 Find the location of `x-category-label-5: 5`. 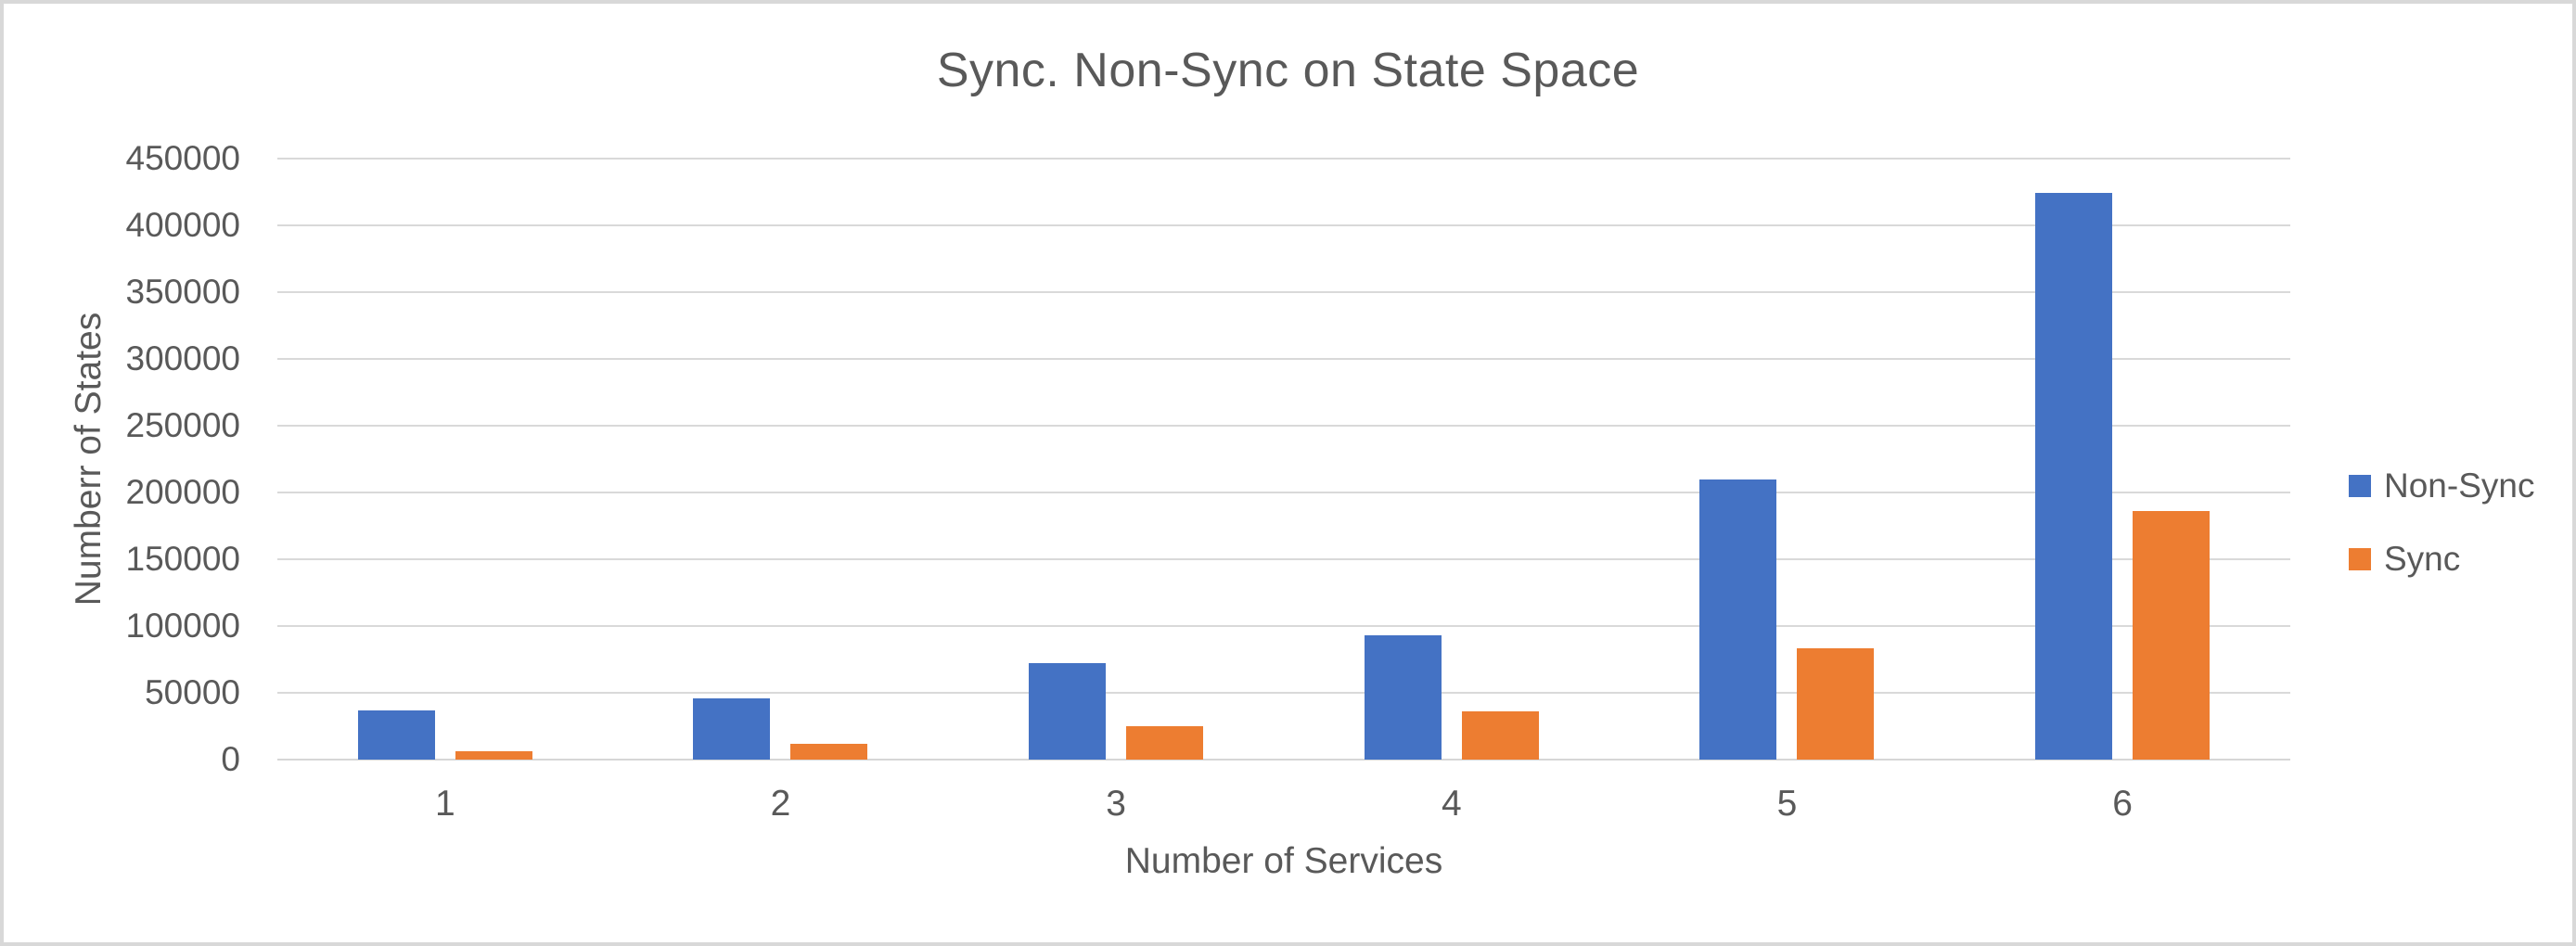

x-category-label-5: 5 is located at coordinates (1787, 804).